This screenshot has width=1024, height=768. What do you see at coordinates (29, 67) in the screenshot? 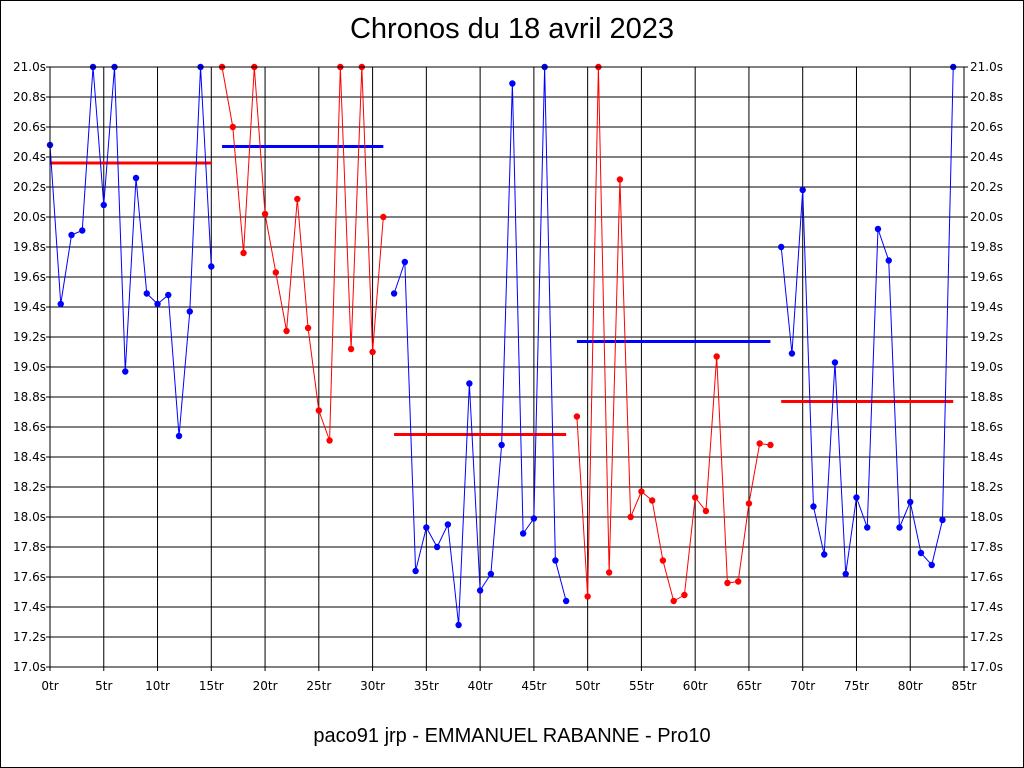
I see `y-tick-label-left: 21.0s` at bounding box center [29, 67].